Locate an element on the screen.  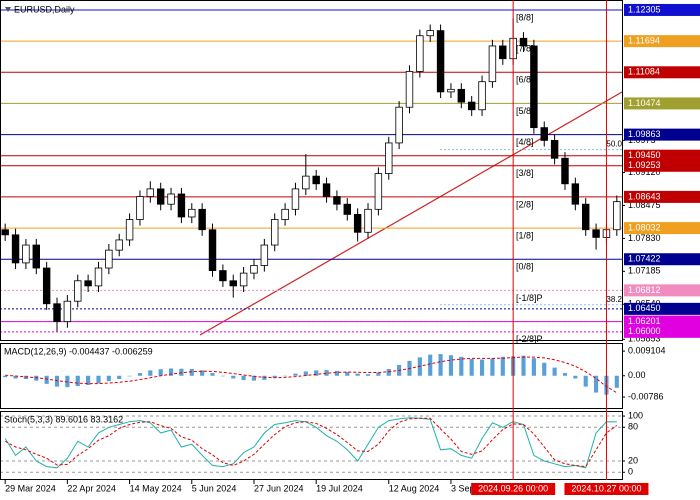
level-label: 1.06812 is located at coordinates (644, 290).